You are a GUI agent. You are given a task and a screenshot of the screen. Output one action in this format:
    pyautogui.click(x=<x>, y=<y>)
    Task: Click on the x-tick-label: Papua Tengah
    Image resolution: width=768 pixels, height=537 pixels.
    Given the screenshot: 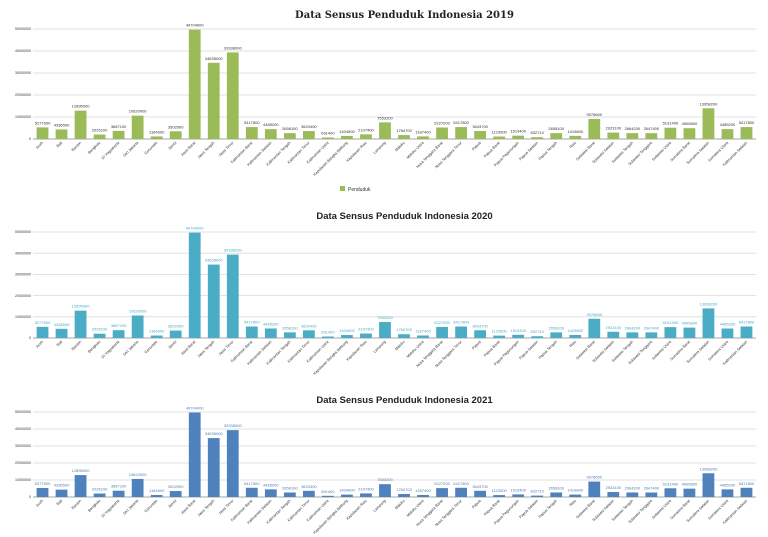 What is the action you would take?
    pyautogui.click(x=548, y=509)
    